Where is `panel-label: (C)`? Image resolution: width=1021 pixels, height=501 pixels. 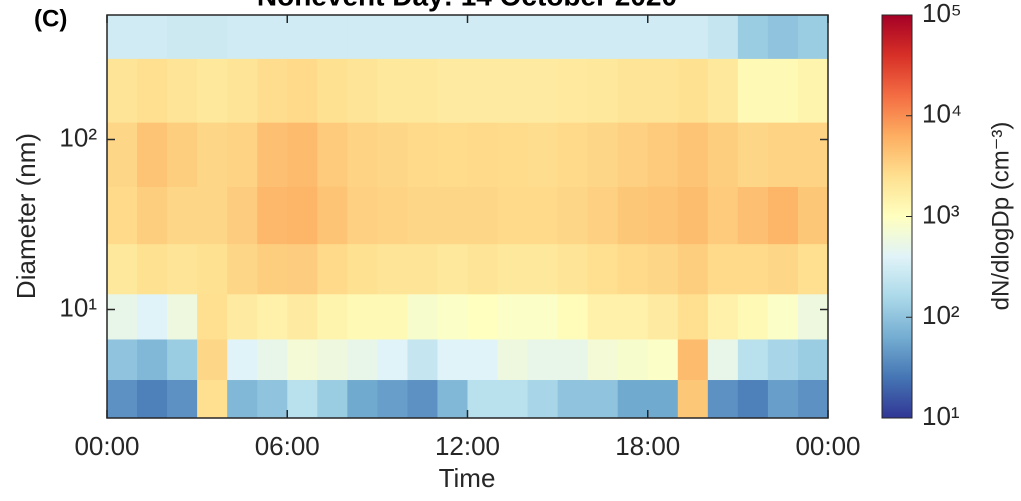
panel-label: (C) is located at coordinates (50, 18).